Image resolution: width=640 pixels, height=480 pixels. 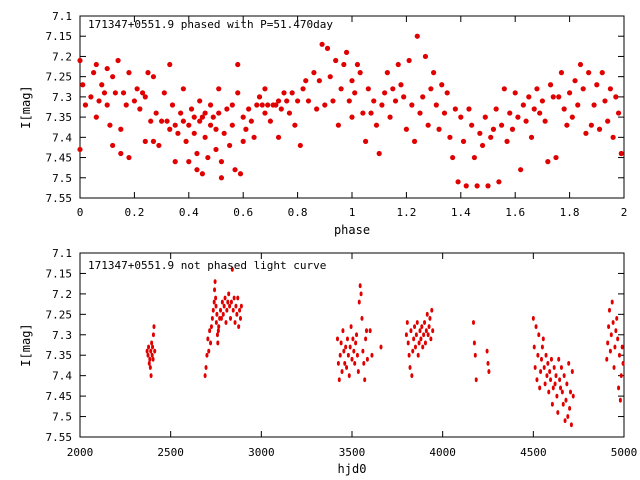 What do you see at coordinates (533, 452) in the screenshot?
I see `x-tick-label: 4500` at bounding box center [533, 452].